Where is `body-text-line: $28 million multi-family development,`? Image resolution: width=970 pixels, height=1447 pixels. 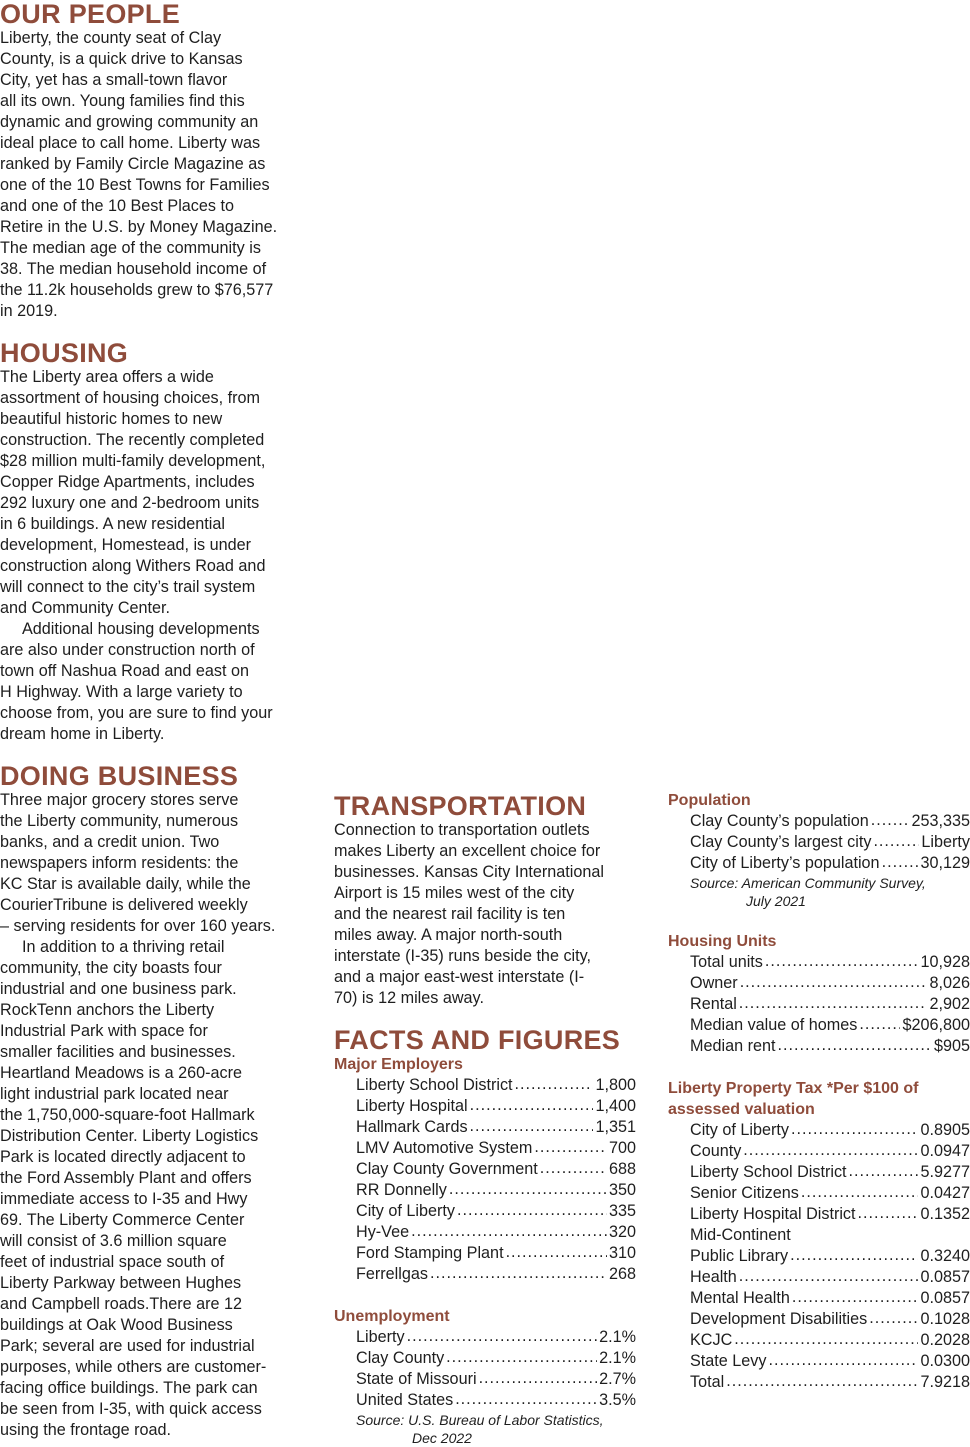 body-text-line: $28 million multi-family development, is located at coordinates (133, 461).